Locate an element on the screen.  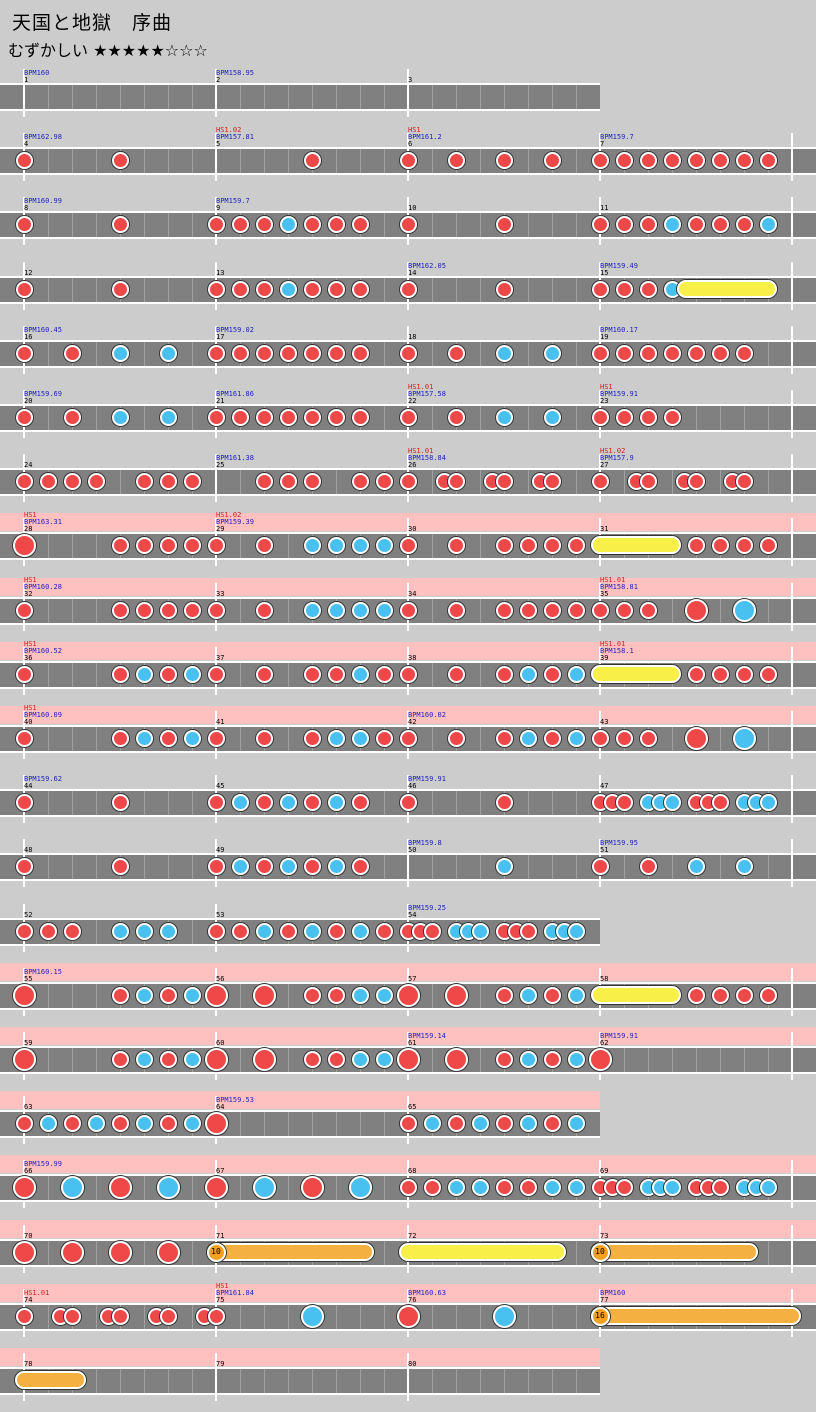
measure-number: 55 is located at coordinates (28, 979).